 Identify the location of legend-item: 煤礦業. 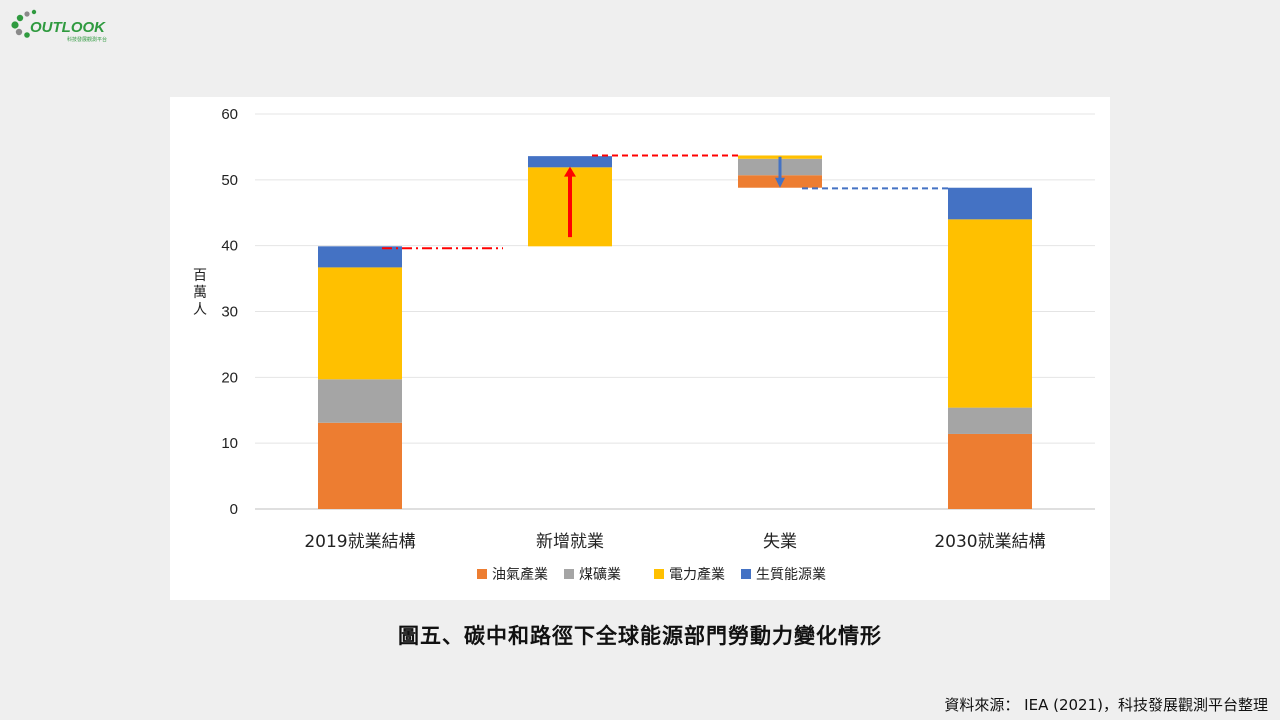
(592, 574).